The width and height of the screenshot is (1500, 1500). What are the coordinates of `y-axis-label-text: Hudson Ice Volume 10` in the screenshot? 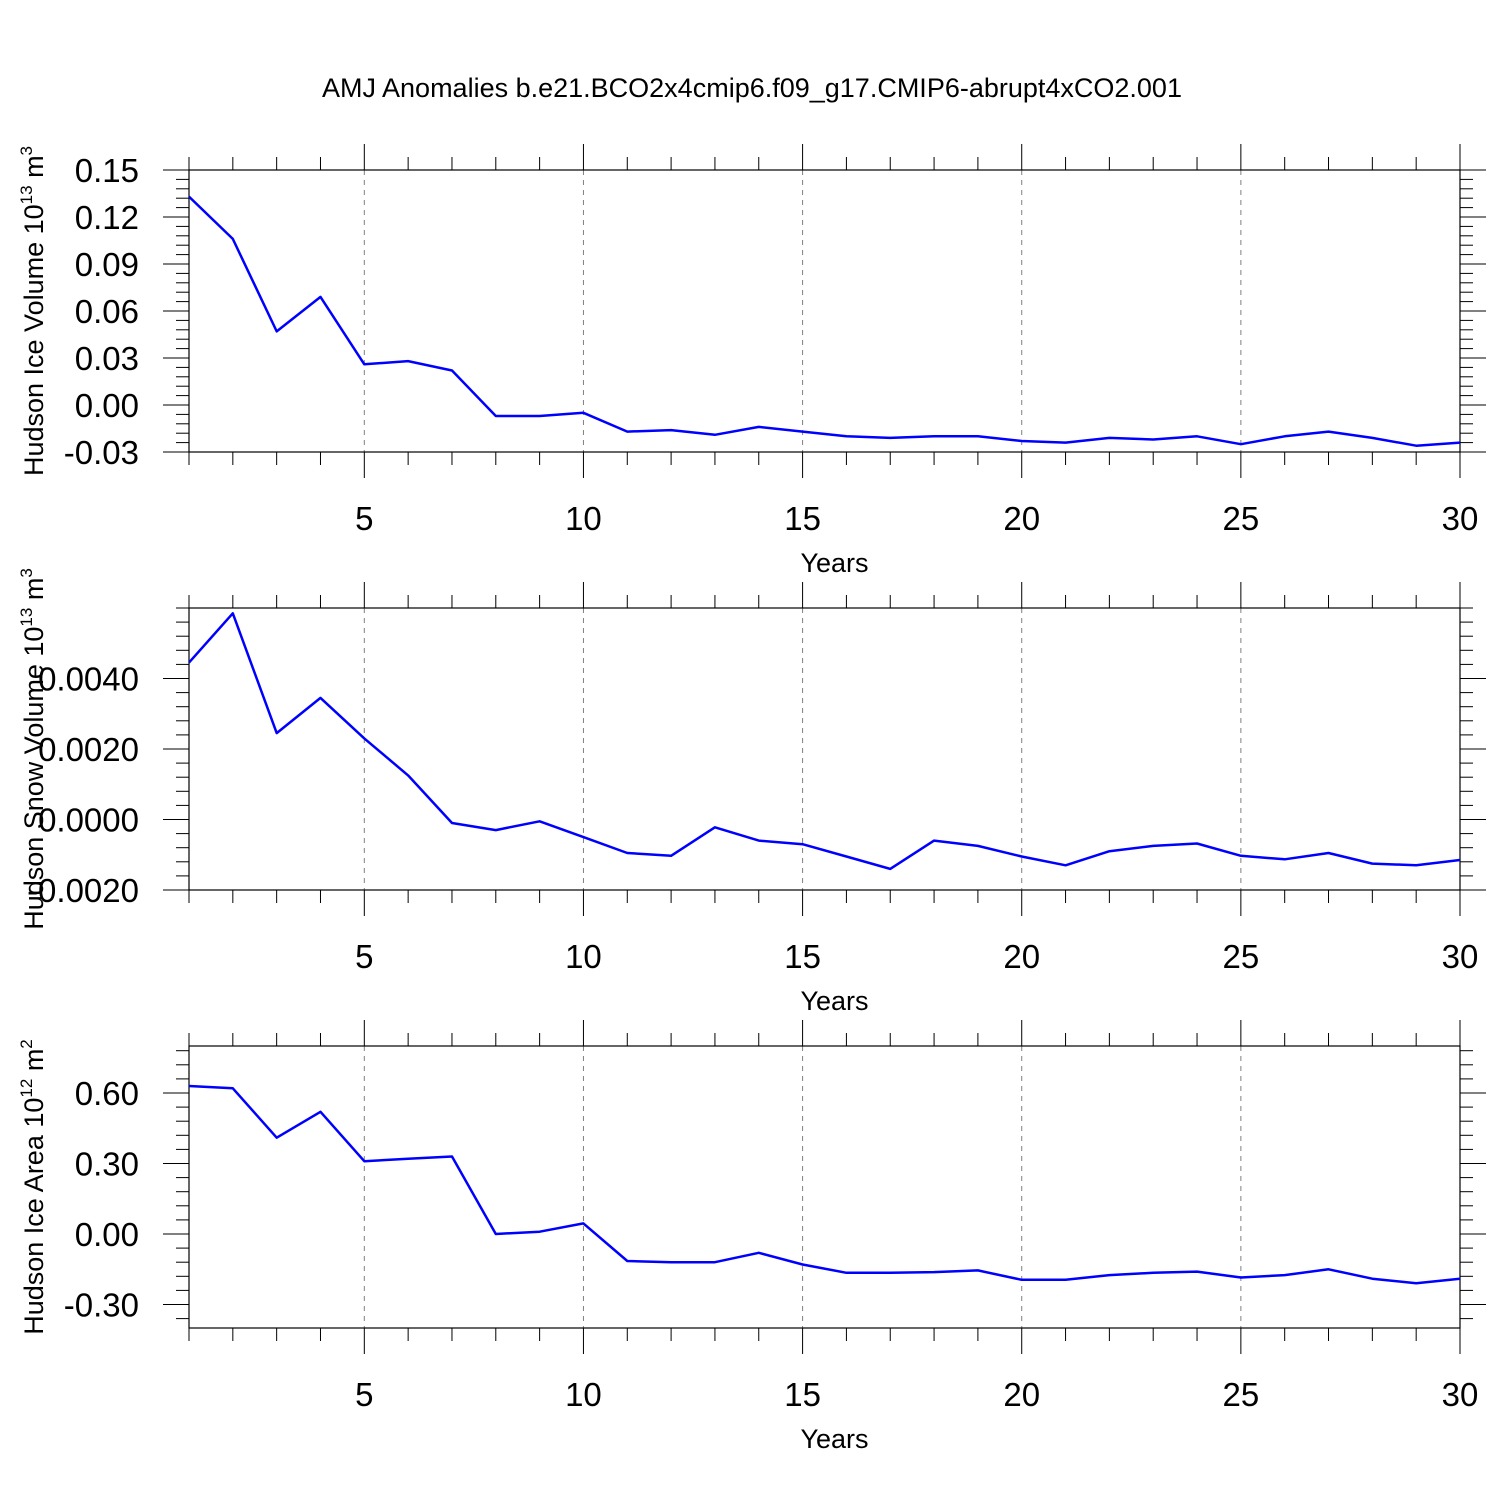 It's located at (34, 340).